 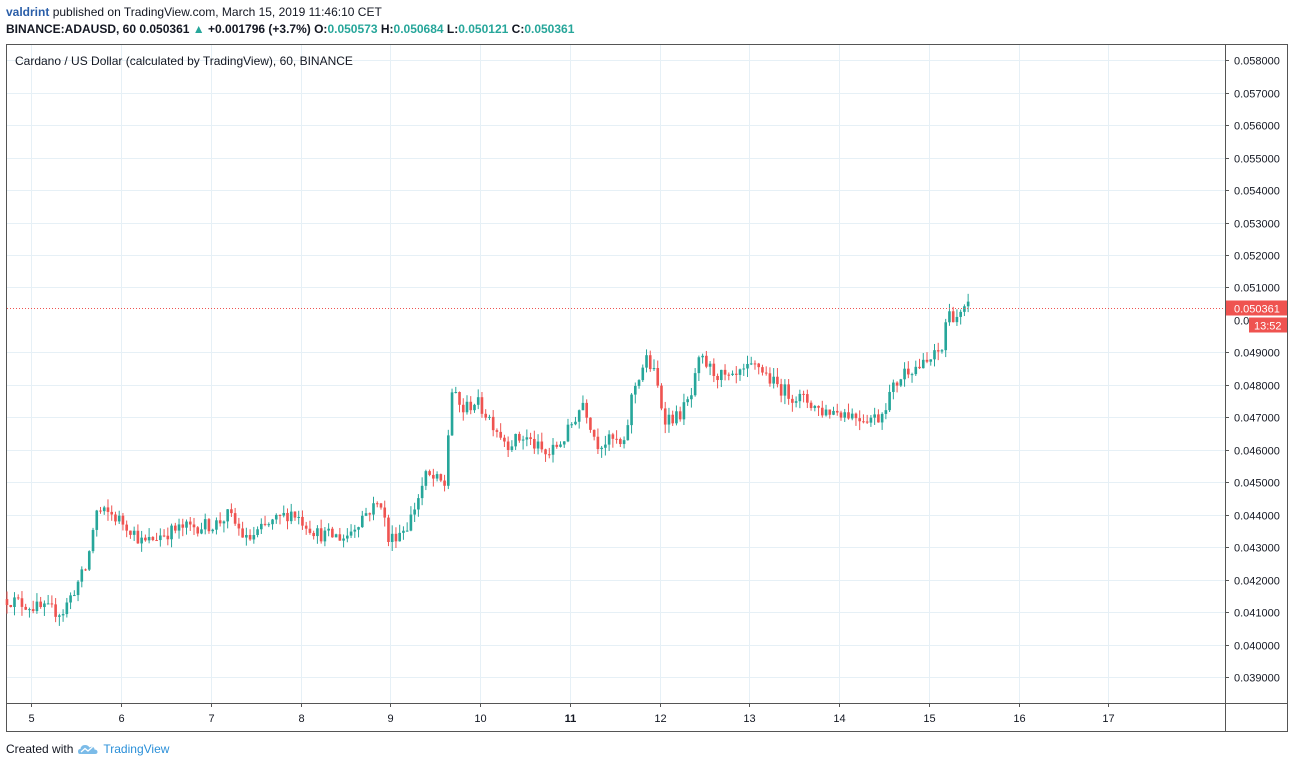 What do you see at coordinates (1257, 679) in the screenshot?
I see `price-tick-label: 0.039000` at bounding box center [1257, 679].